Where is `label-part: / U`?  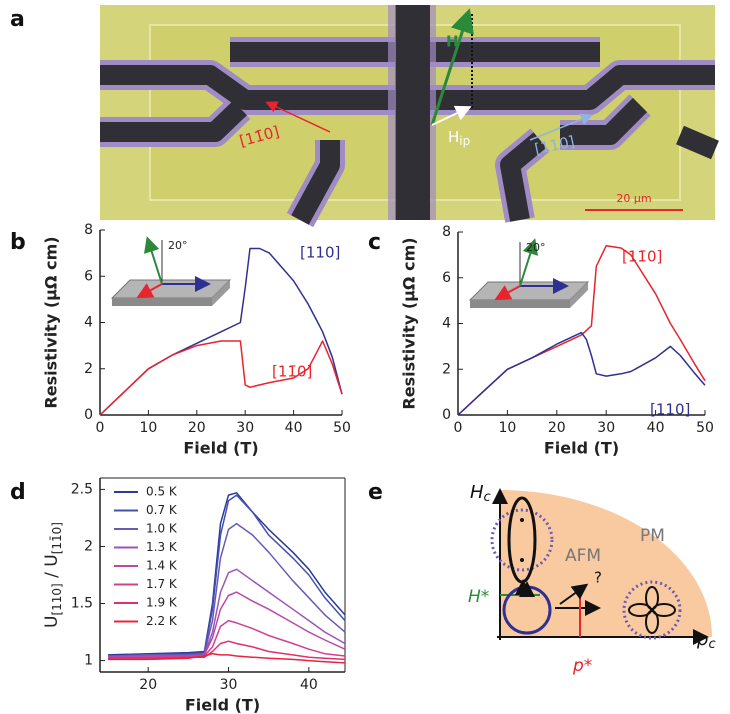 label-part: / U is located at coordinates (52, 568).